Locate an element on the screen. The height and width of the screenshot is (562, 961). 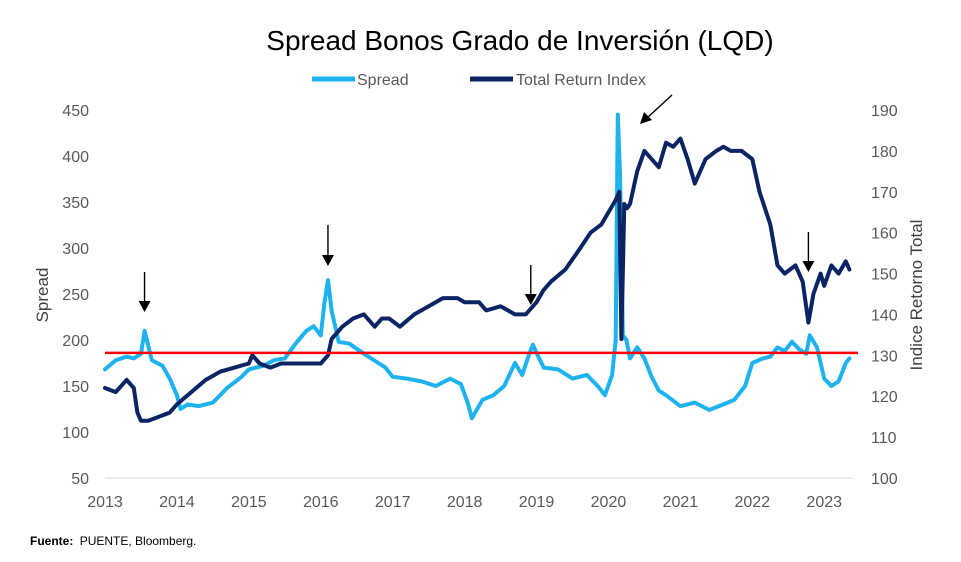
source-note: Fuente: PUENTE, Bloomberg. is located at coordinates (113, 541).